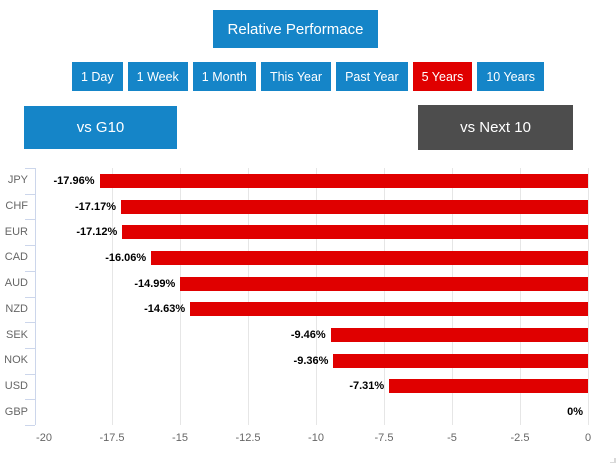 The image size is (616, 467). What do you see at coordinates (248, 296) in the screenshot?
I see `gridline--12.5` at bounding box center [248, 296].